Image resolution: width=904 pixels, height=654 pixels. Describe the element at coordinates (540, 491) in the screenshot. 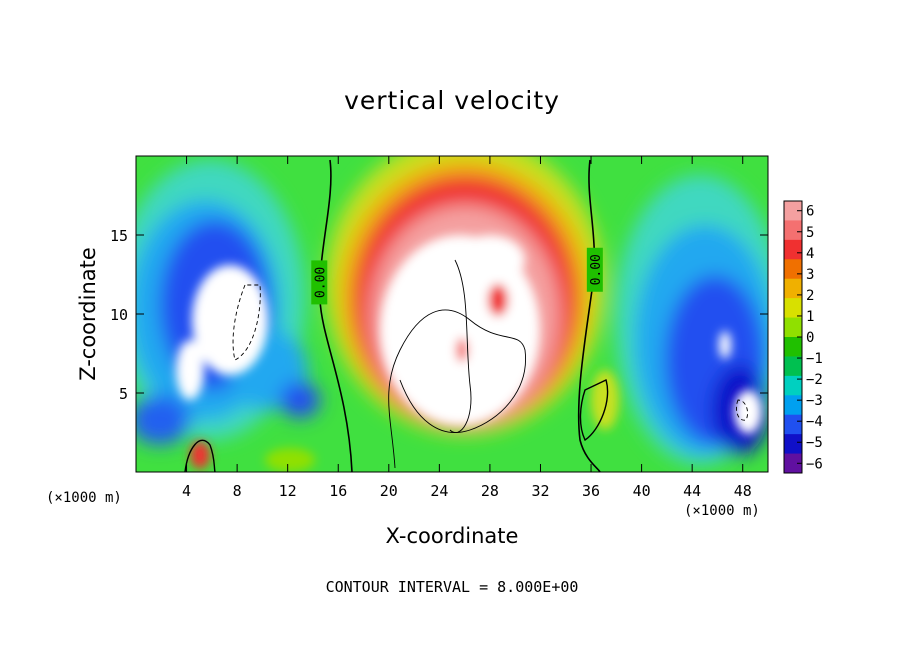

I see `x-tick-label: 32` at that location.